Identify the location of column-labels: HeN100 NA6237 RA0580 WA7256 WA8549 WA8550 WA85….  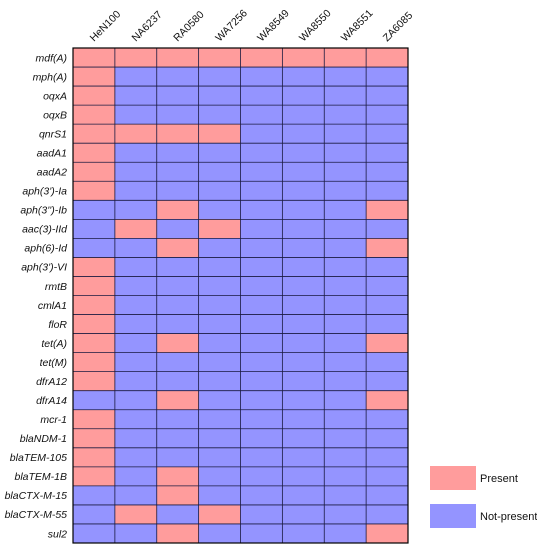
(252, 25).